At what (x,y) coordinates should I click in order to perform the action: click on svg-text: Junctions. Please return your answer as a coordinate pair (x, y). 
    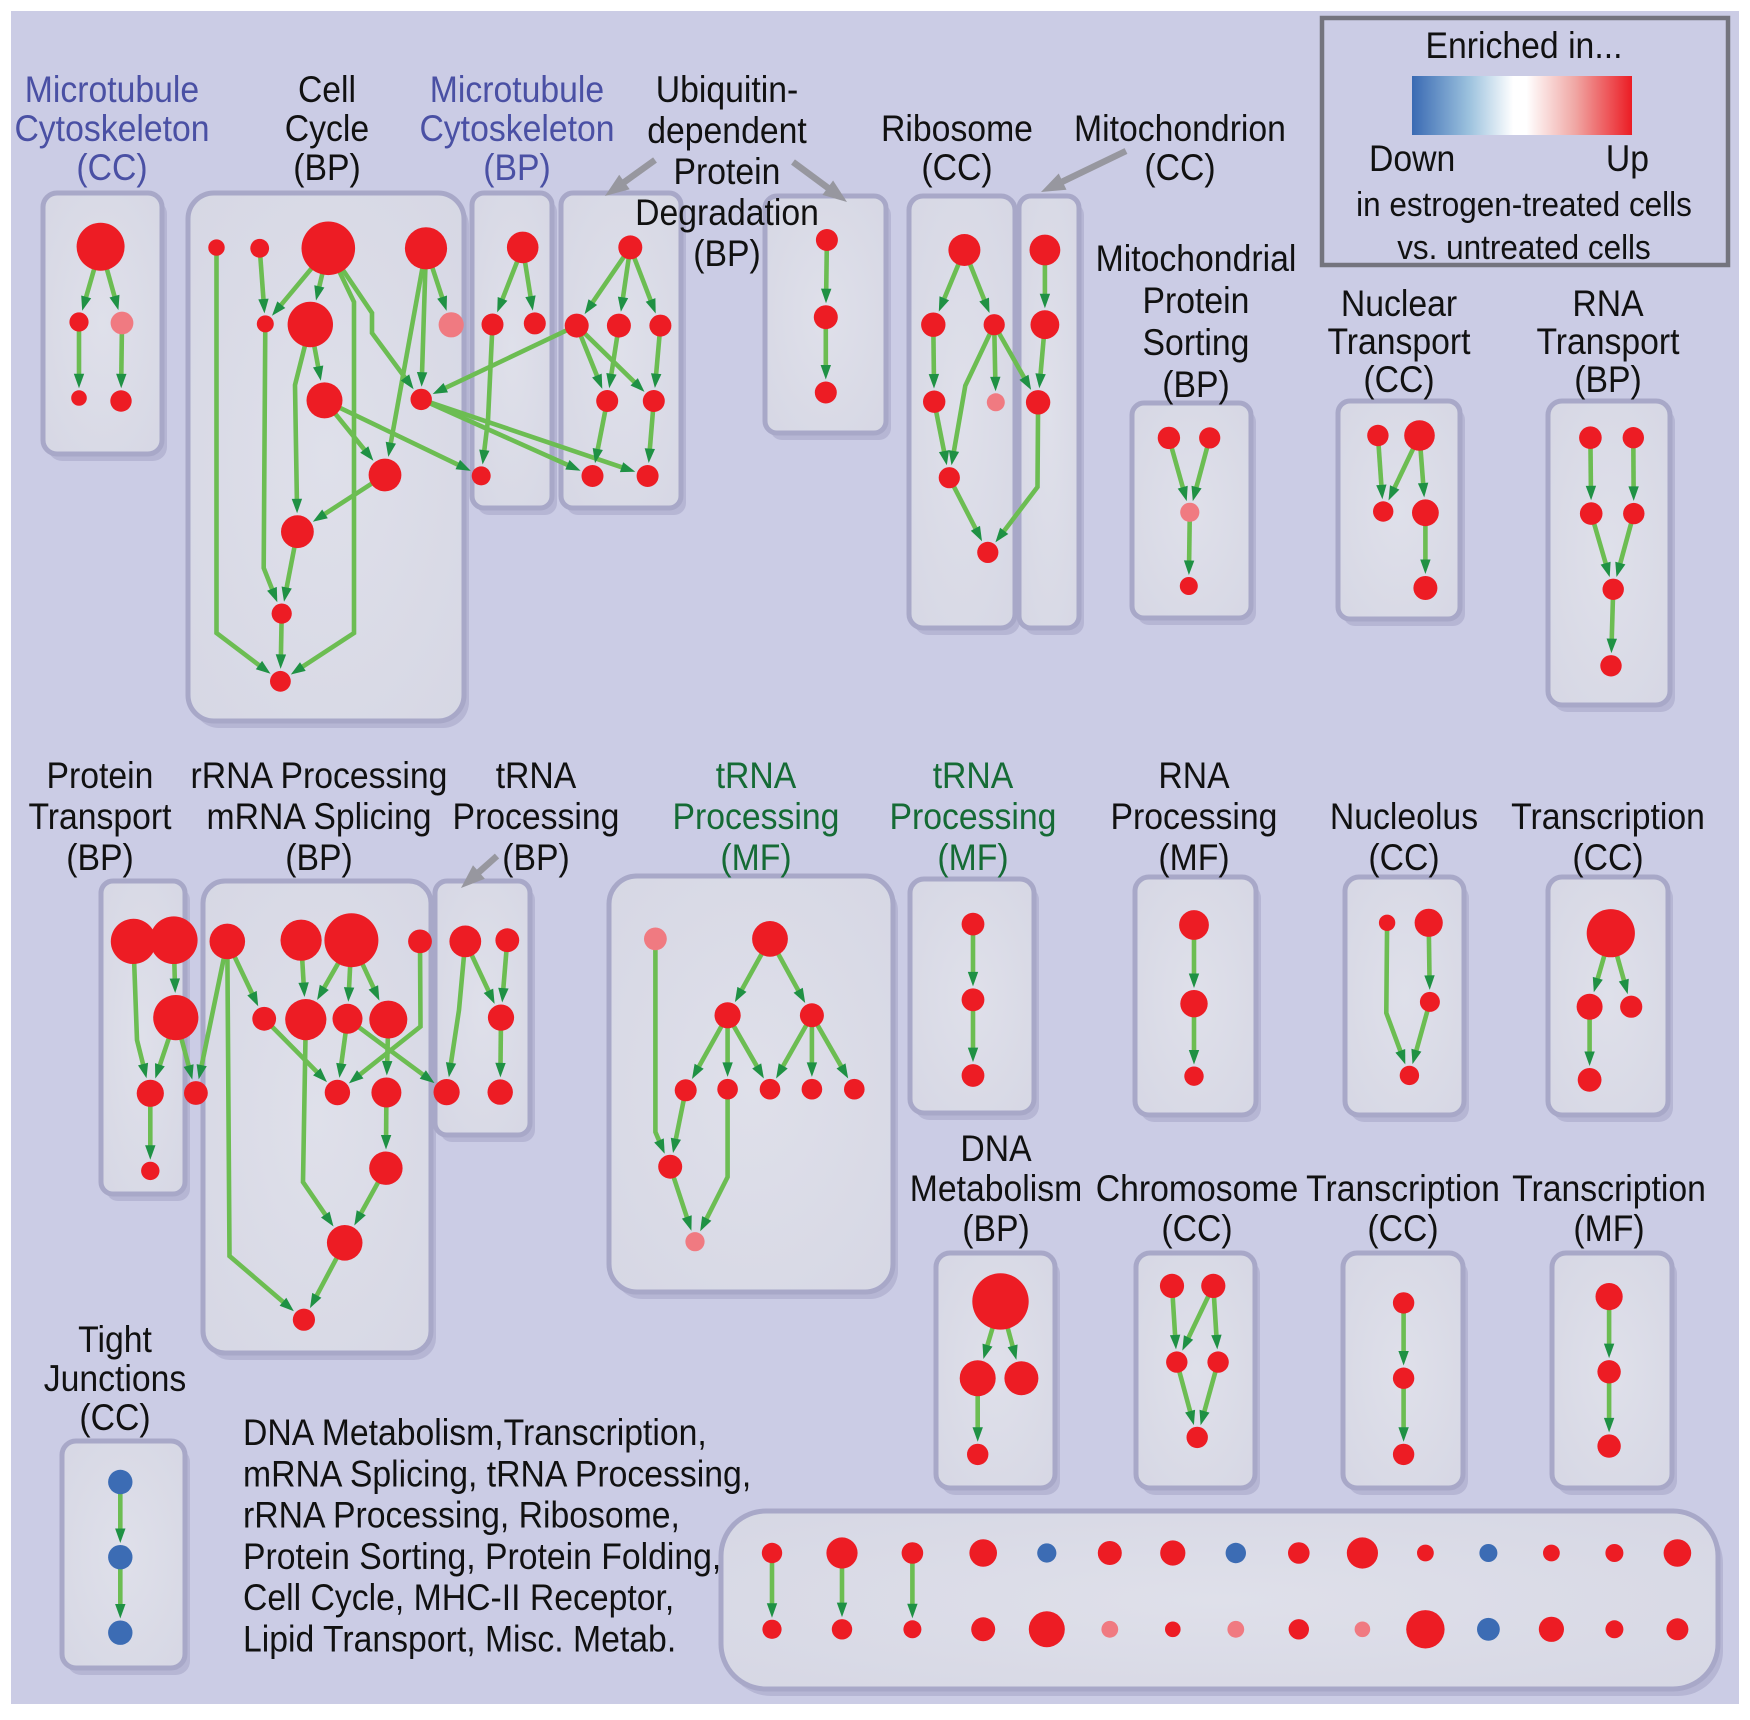
    Looking at the image, I should click on (115, 1378).